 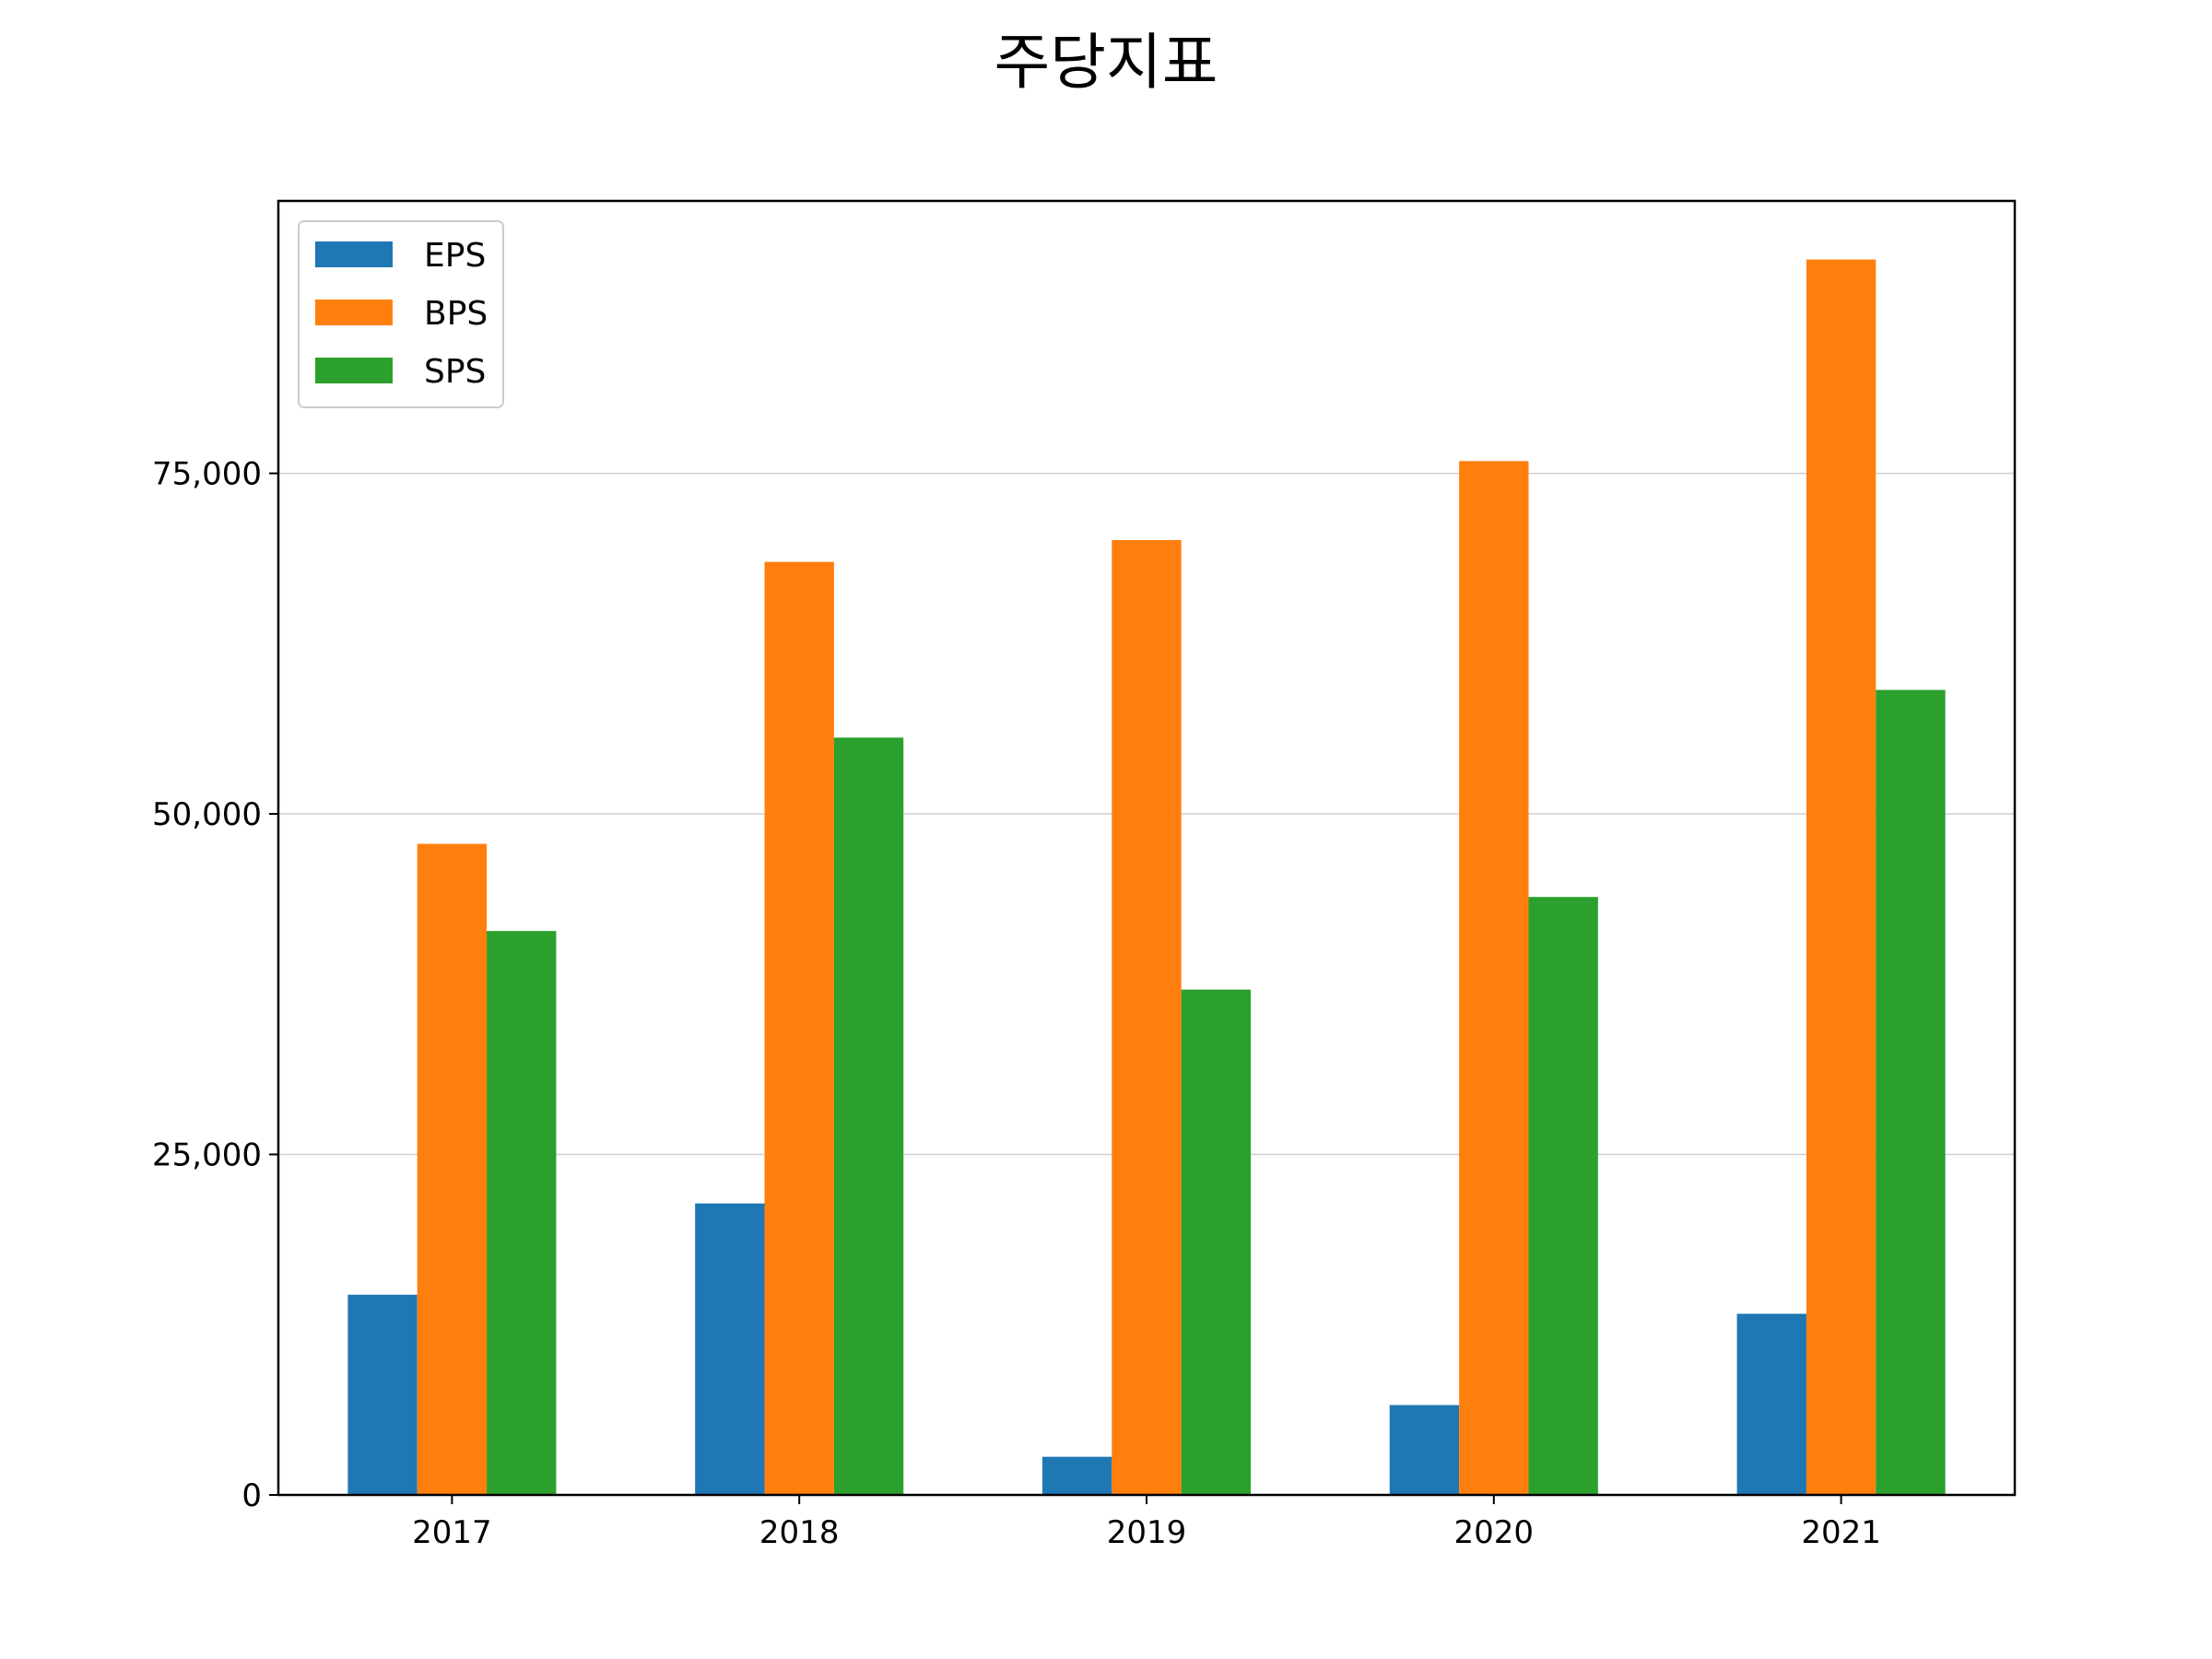 What do you see at coordinates (1106, 62) in the screenshot?
I see `chart-title: 주당지표` at bounding box center [1106, 62].